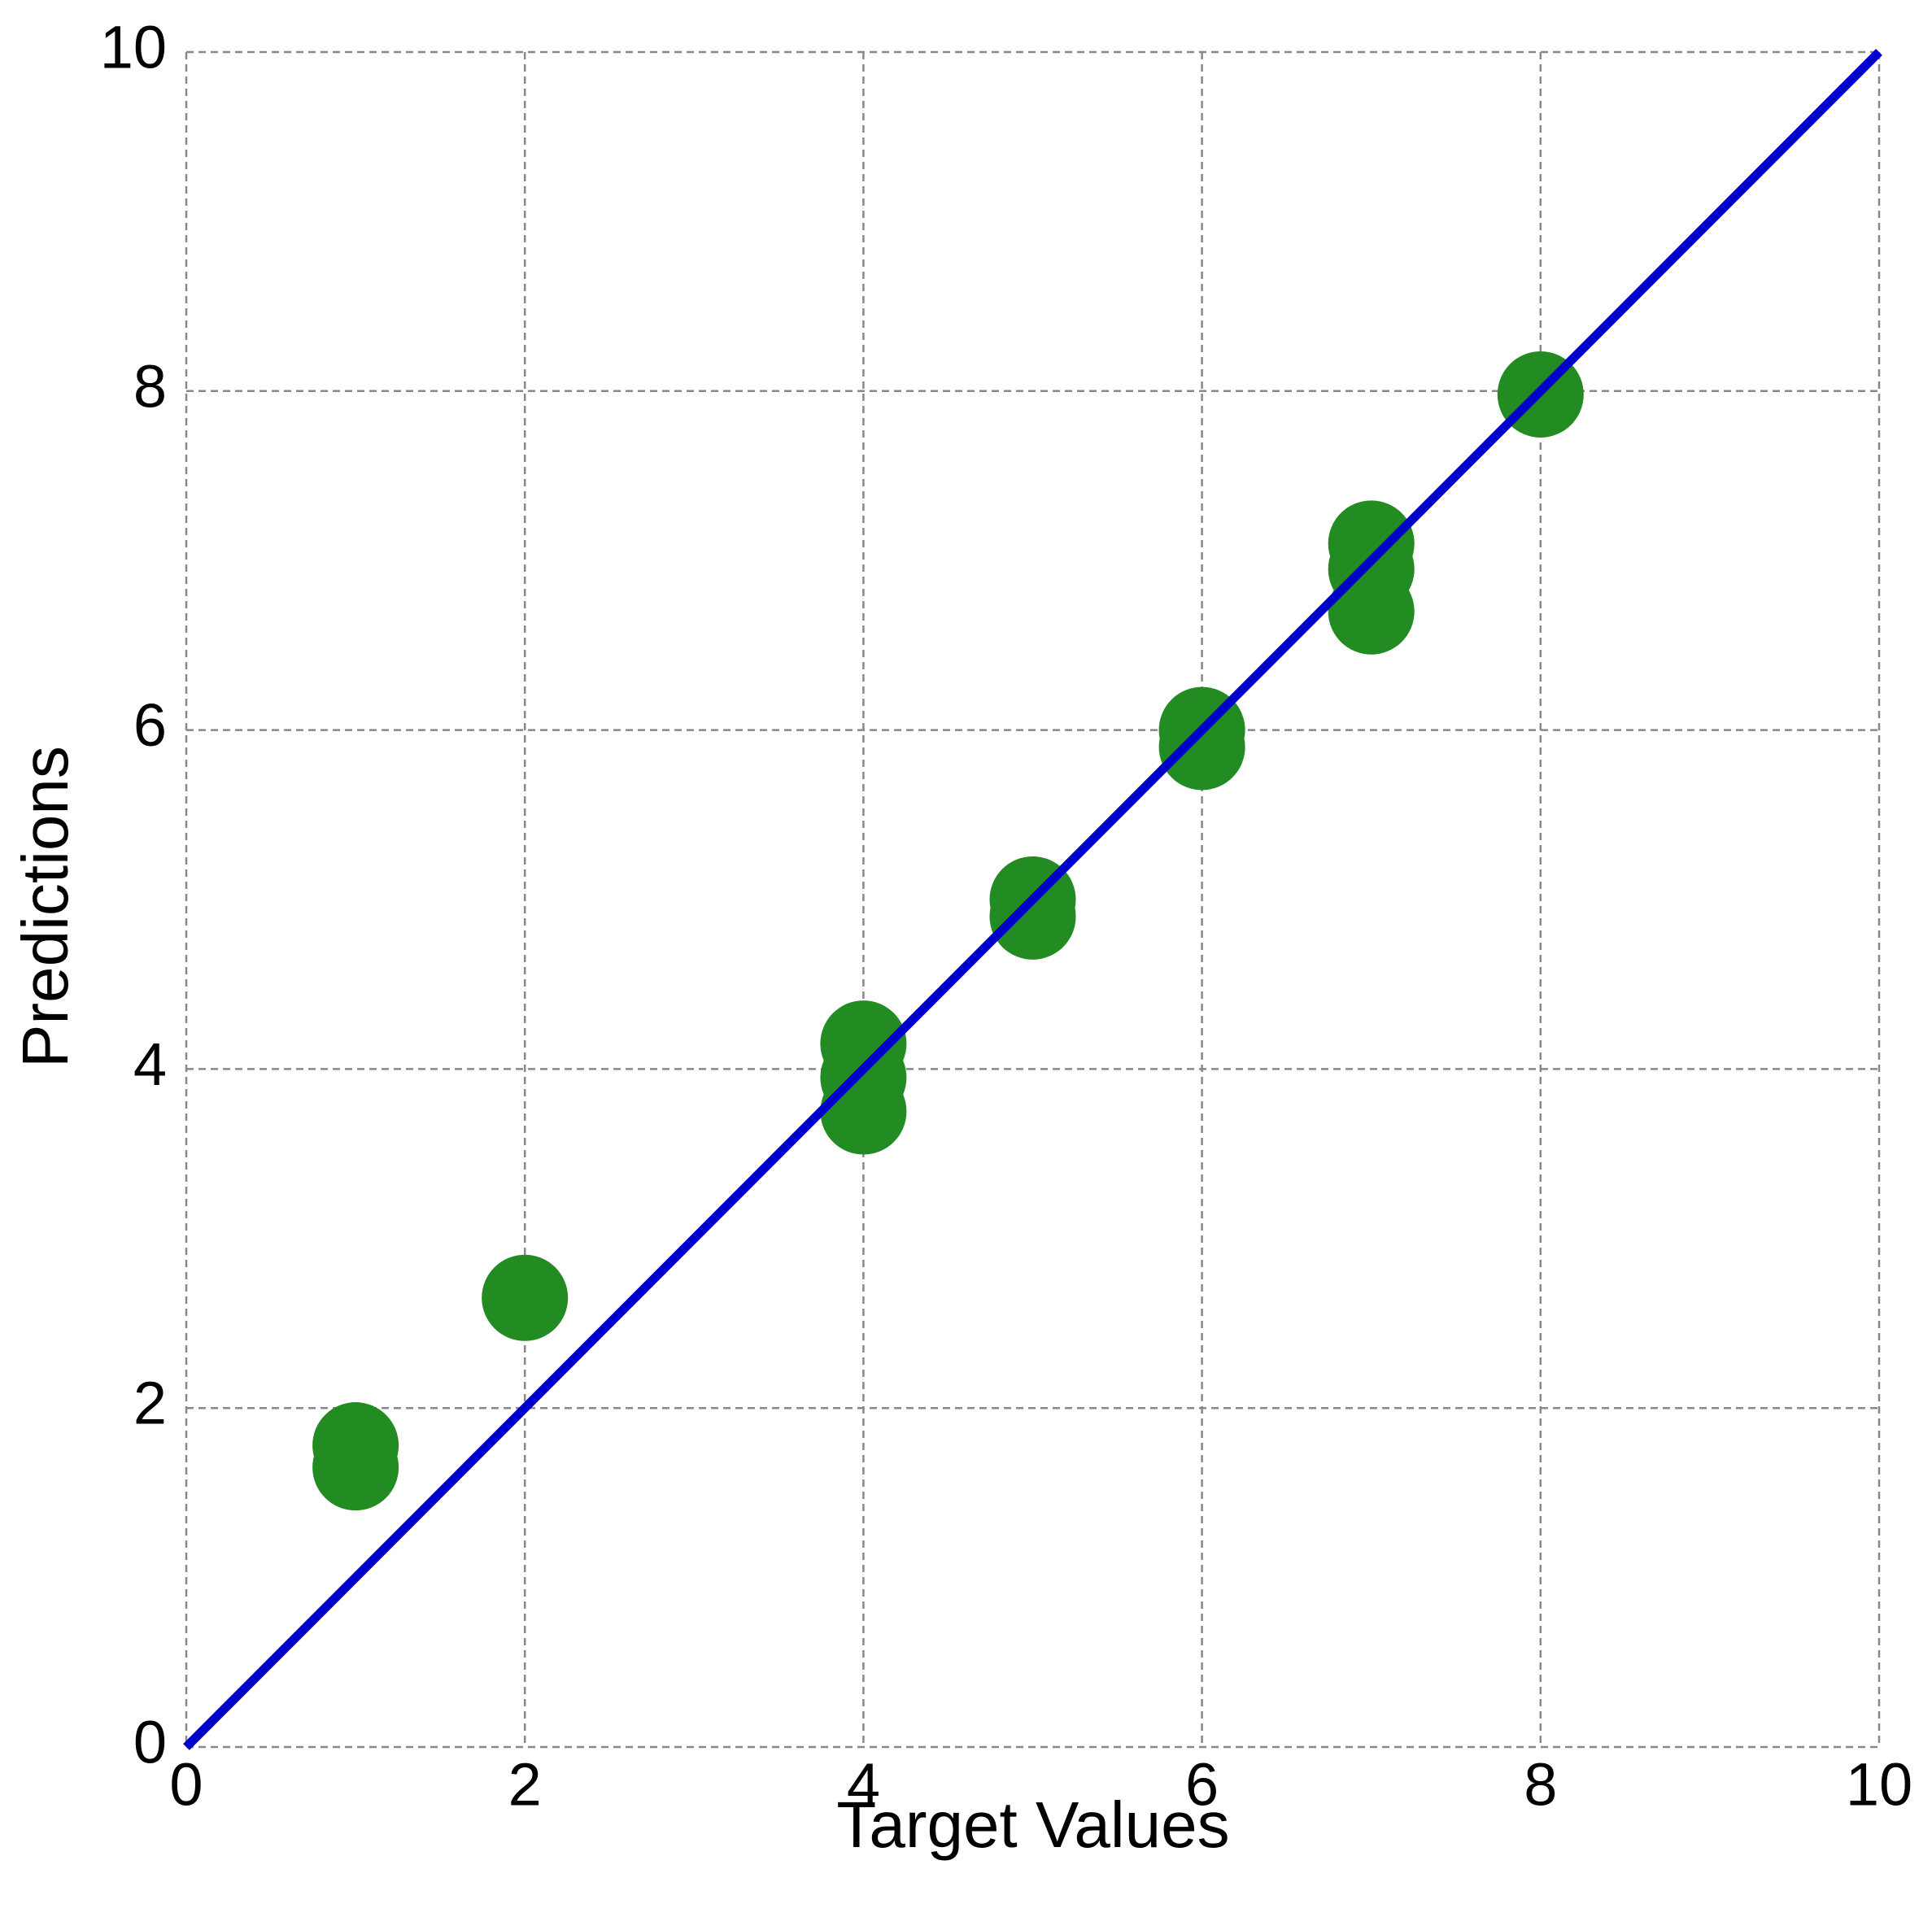 This screenshot has width=1932, height=1917. What do you see at coordinates (1879, 1785) in the screenshot?
I see `x-tick-label: 10` at bounding box center [1879, 1785].